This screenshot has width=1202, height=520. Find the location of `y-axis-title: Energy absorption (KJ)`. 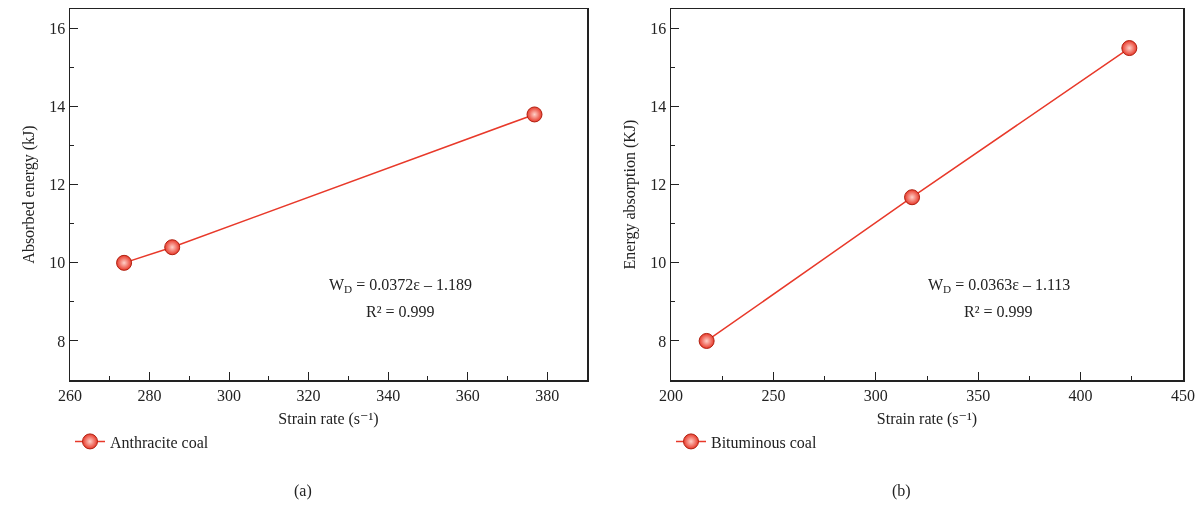

y-axis-title: Energy absorption (KJ) is located at coordinates (630, 194).